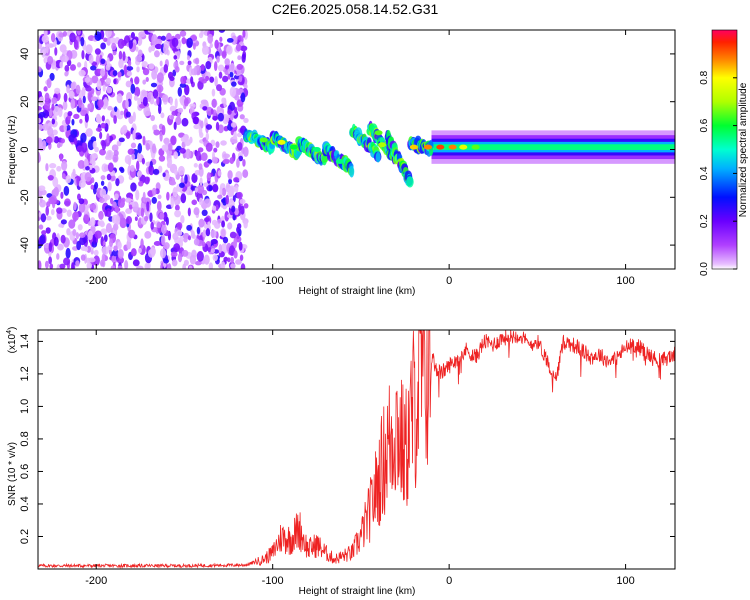 The width and height of the screenshot is (750, 600). I want to click on y-tick-label: 0.6, so click(25, 471).